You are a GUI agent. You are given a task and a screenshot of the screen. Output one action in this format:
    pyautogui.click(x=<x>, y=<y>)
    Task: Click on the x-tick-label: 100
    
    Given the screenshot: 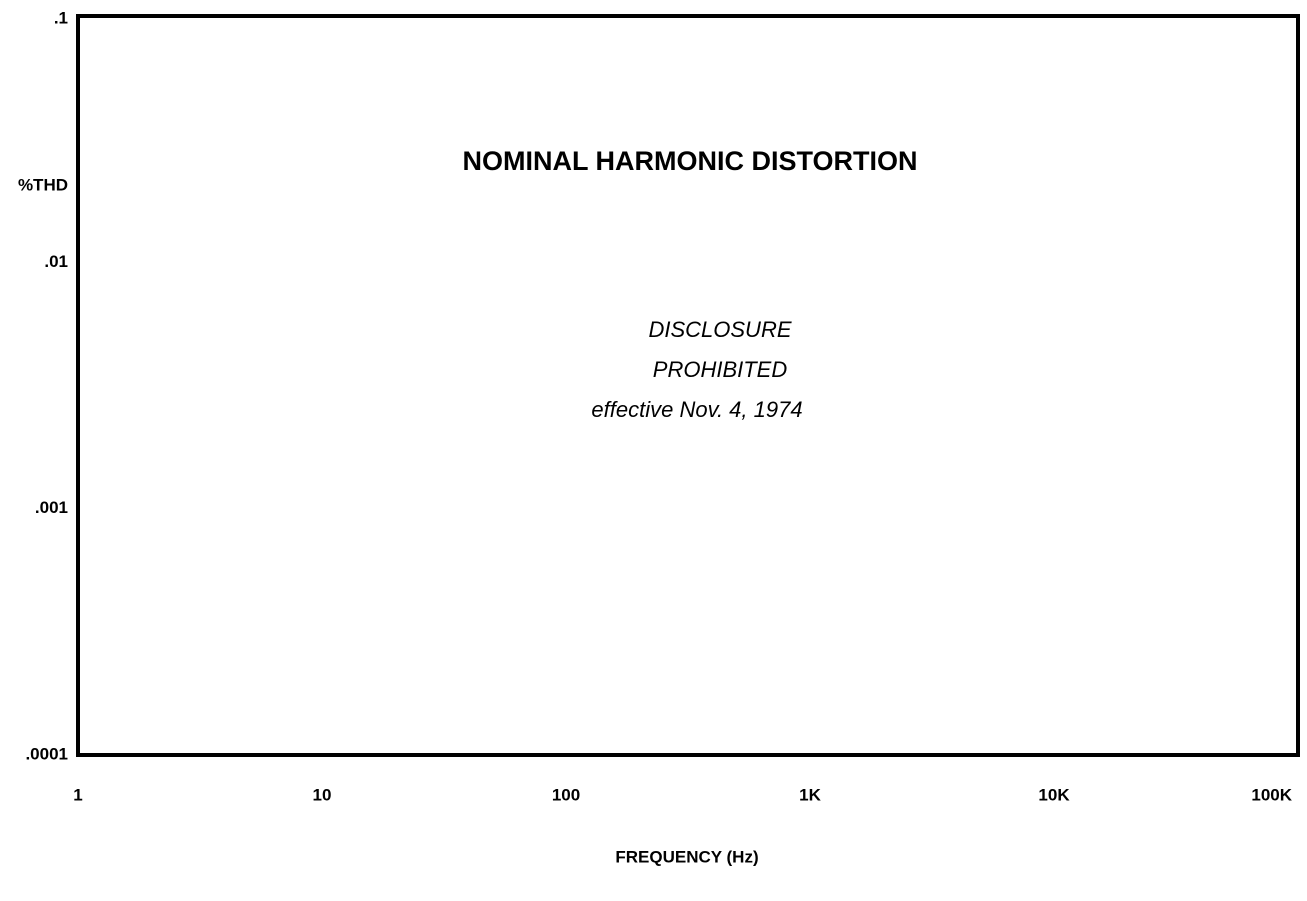 What is the action you would take?
    pyautogui.click(x=566, y=794)
    